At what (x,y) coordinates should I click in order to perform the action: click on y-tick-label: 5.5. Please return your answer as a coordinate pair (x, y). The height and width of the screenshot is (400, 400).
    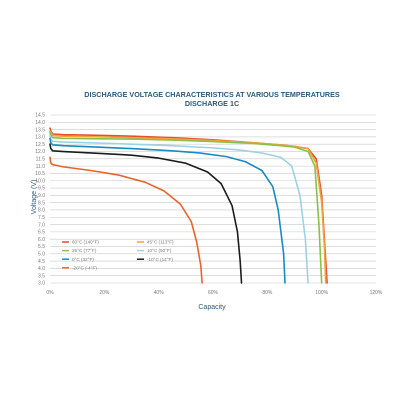
    Looking at the image, I should click on (41, 247).